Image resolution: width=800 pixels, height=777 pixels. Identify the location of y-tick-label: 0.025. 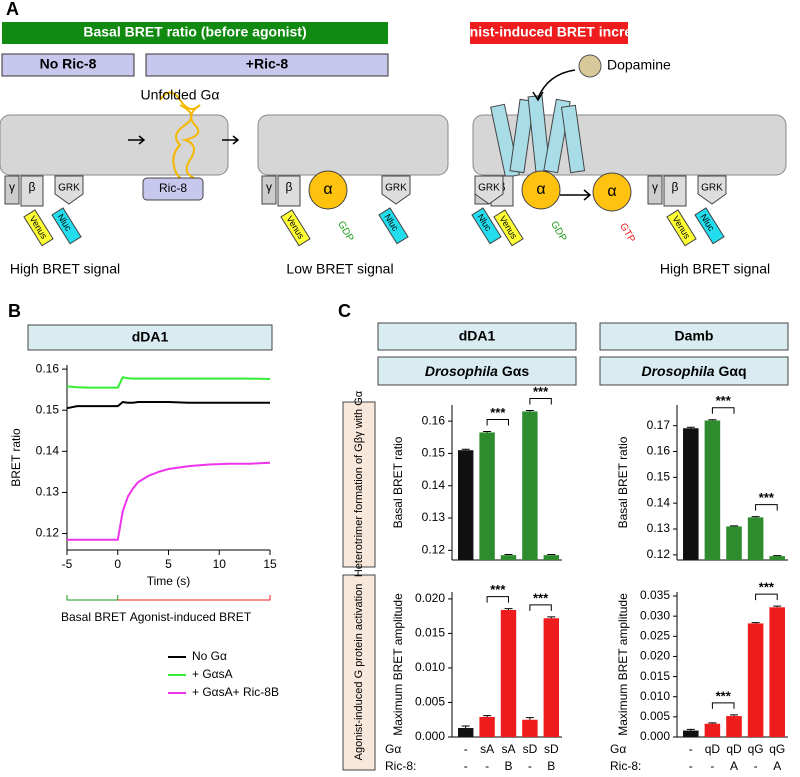
(655, 635).